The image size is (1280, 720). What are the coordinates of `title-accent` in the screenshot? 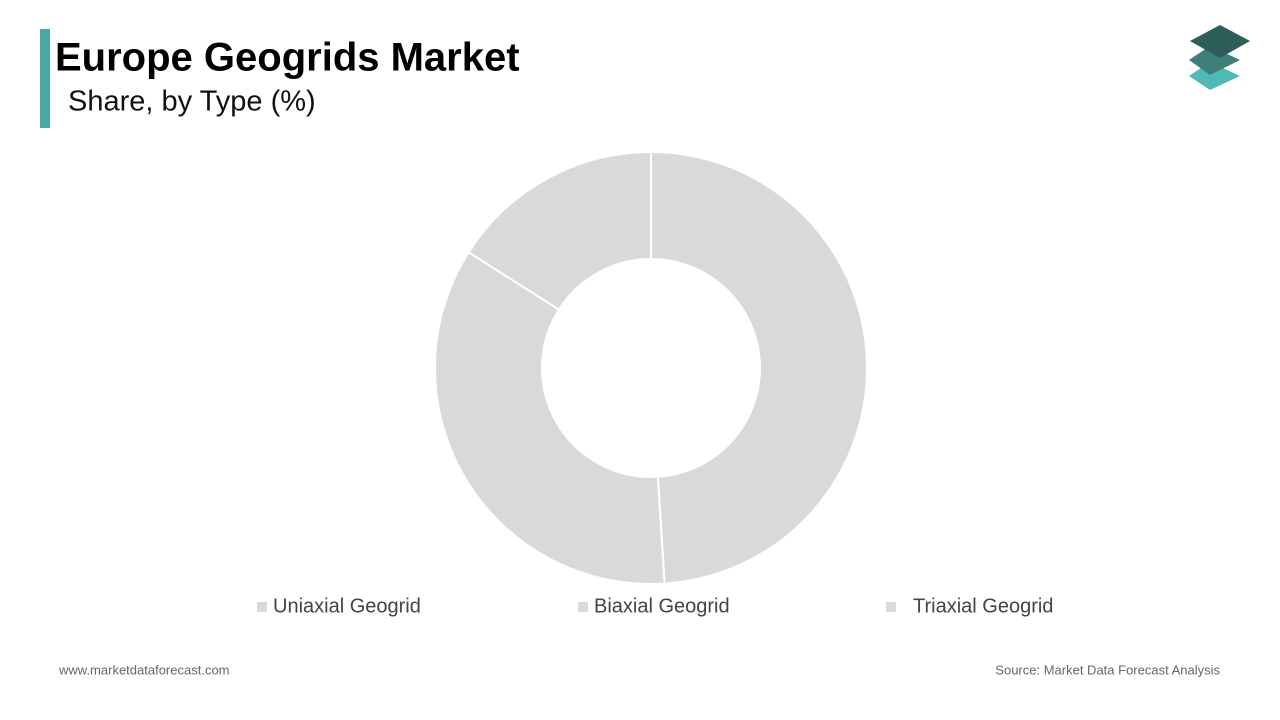 It's located at (45, 78).